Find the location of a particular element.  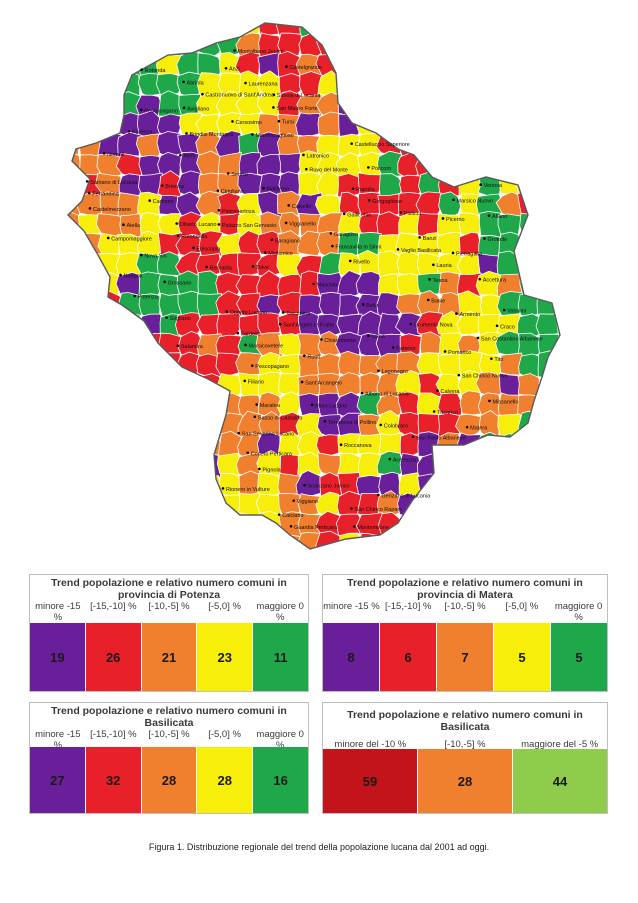

town-label: Viggianello is located at coordinates (302, 224).